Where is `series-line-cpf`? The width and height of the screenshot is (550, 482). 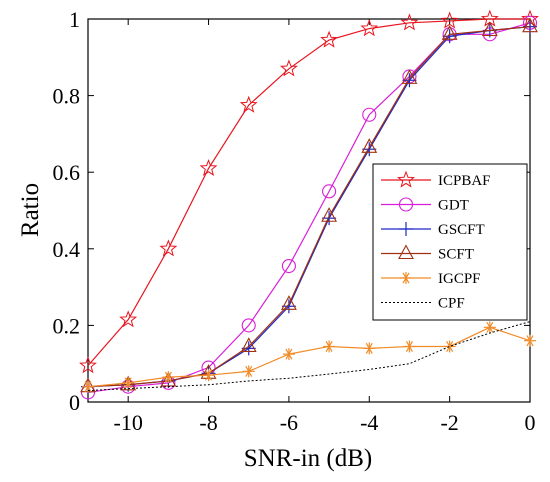
series-line-cpf is located at coordinates (309, 356).